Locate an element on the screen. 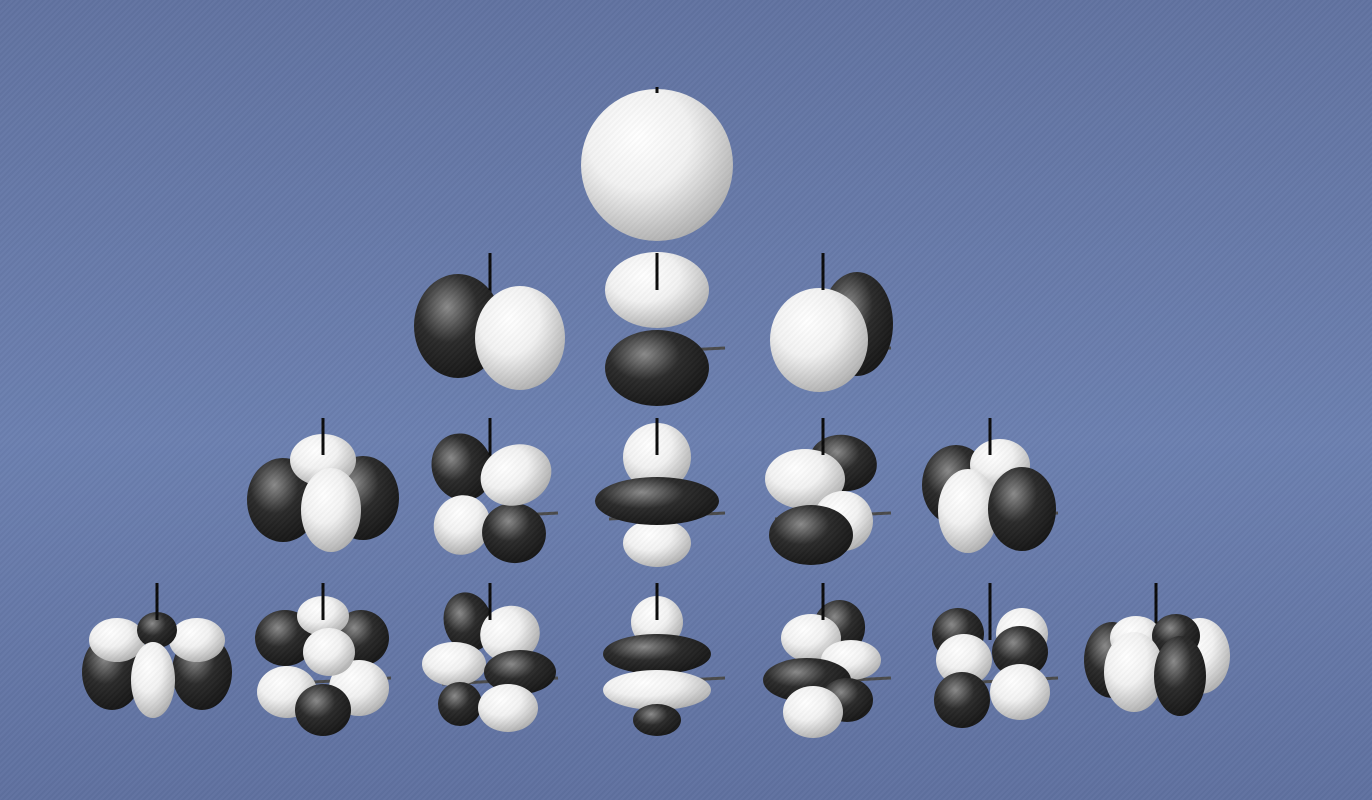 The height and width of the screenshot is (800, 1372). orbital-l3-m0 is located at coordinates (664, 659).